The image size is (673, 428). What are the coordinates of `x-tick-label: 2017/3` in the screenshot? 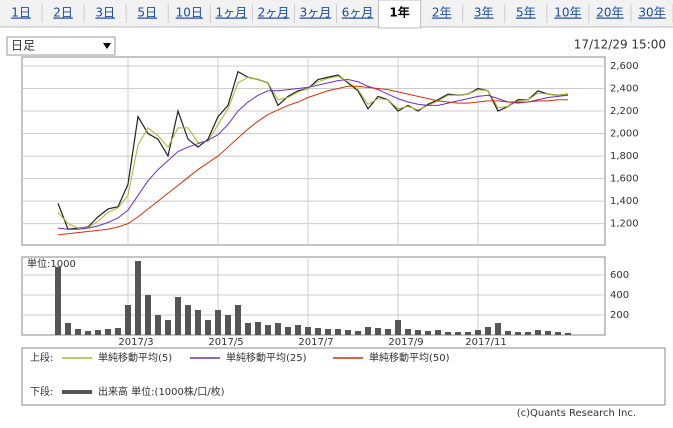 It's located at (135, 342).